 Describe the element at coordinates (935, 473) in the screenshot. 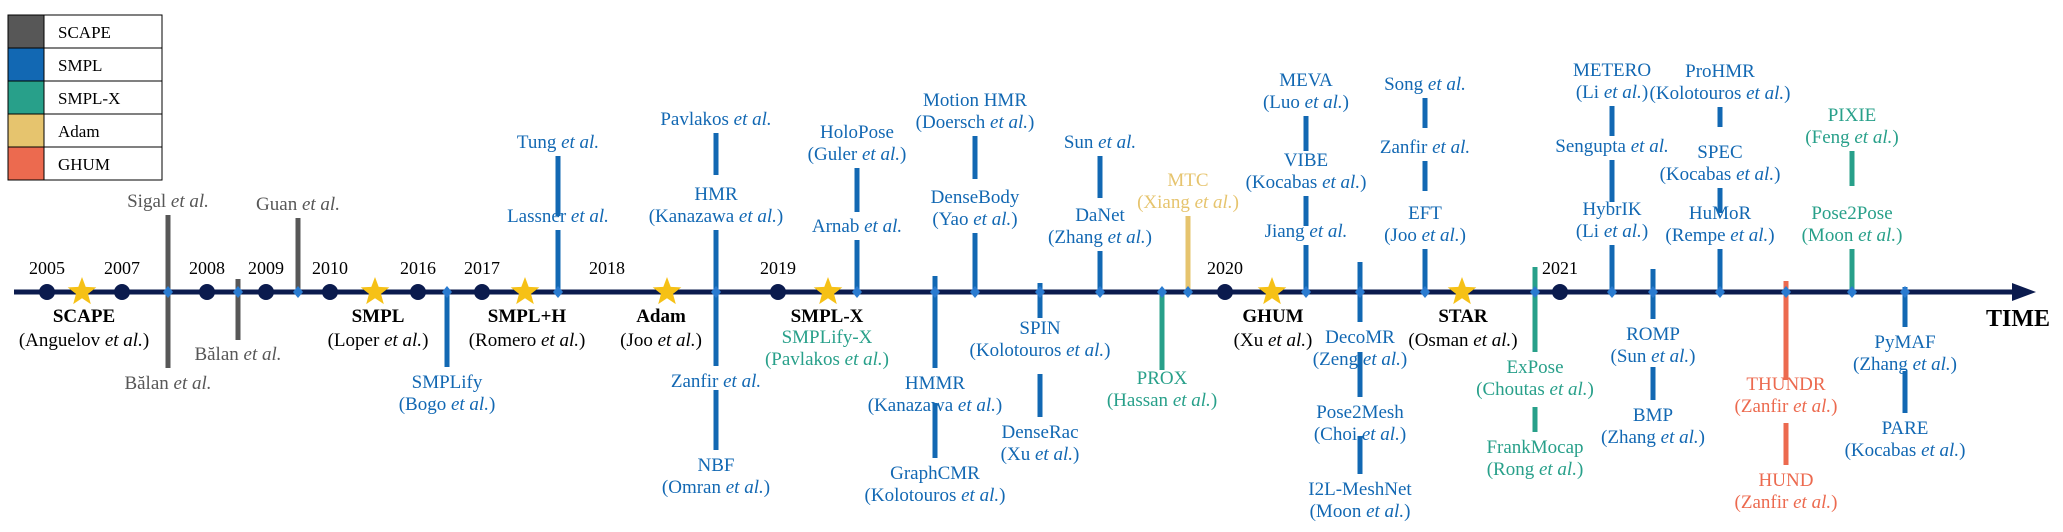

I see `method-name: GraphCMR` at that location.